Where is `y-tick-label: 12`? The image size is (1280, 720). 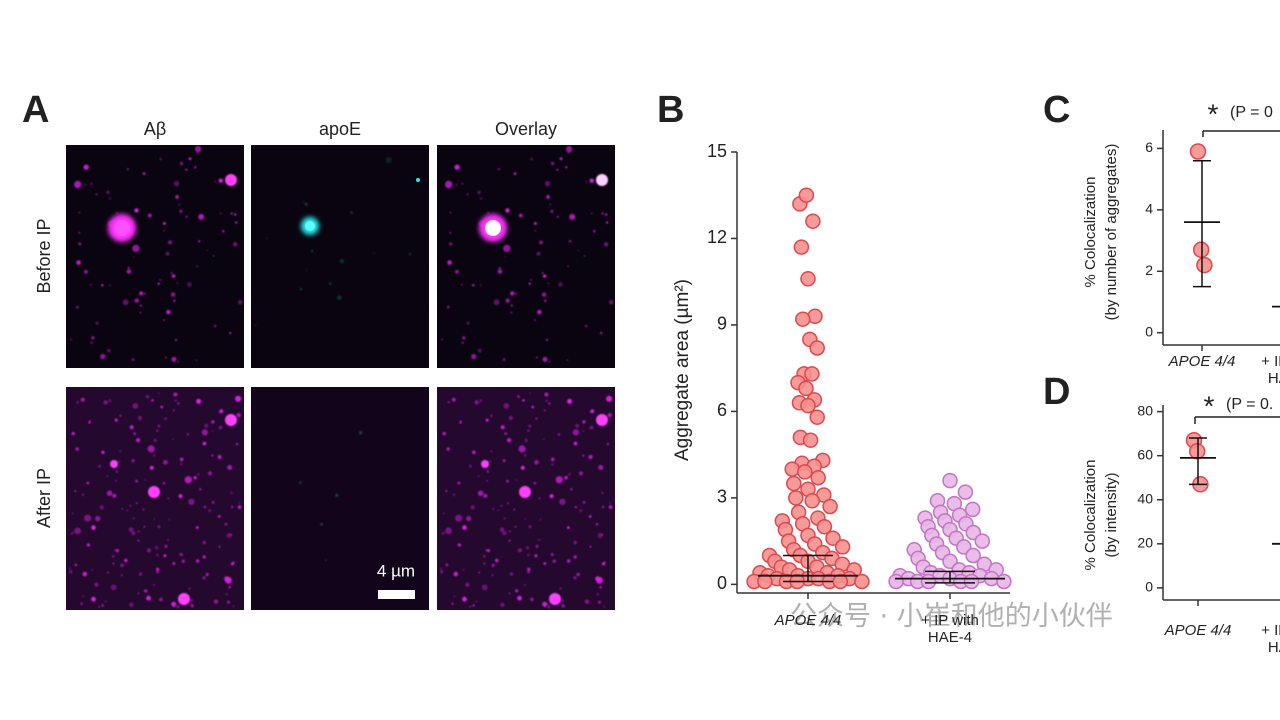 y-tick-label: 12 is located at coordinates (717, 237).